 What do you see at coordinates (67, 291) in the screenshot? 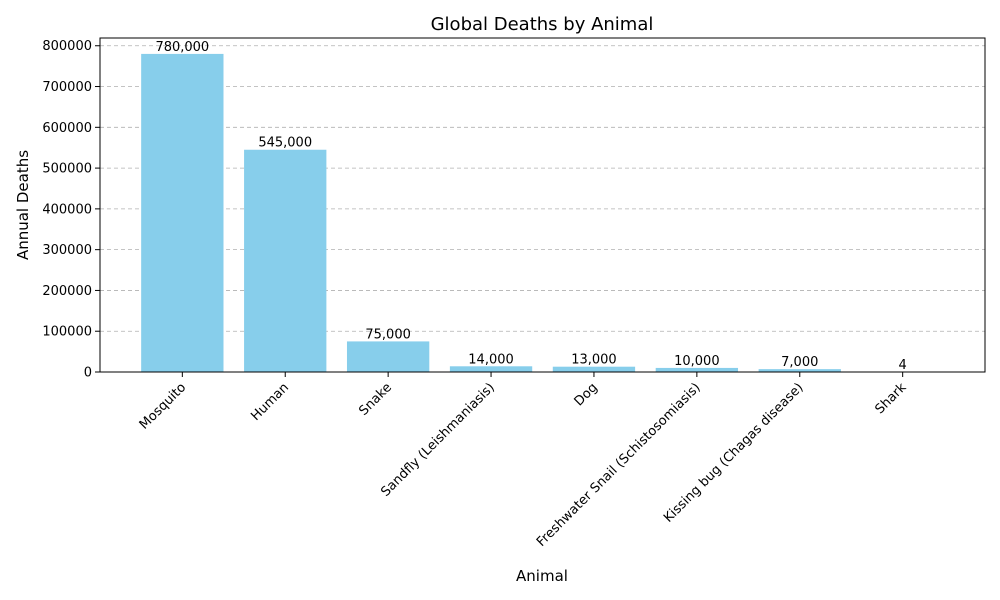
I see `y-tick-label: 200000` at bounding box center [67, 291].